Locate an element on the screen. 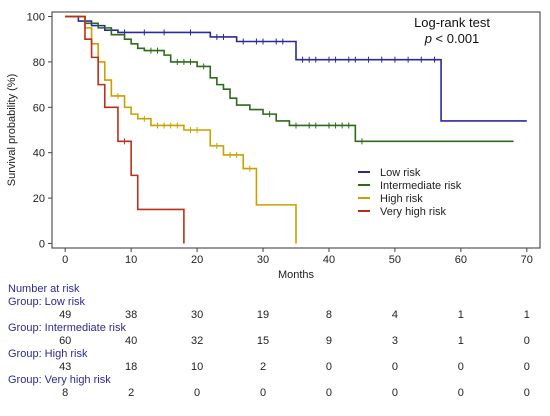 This screenshot has width=550, height=416. y-axis-title: Survival probability (%) is located at coordinates (12, 130).